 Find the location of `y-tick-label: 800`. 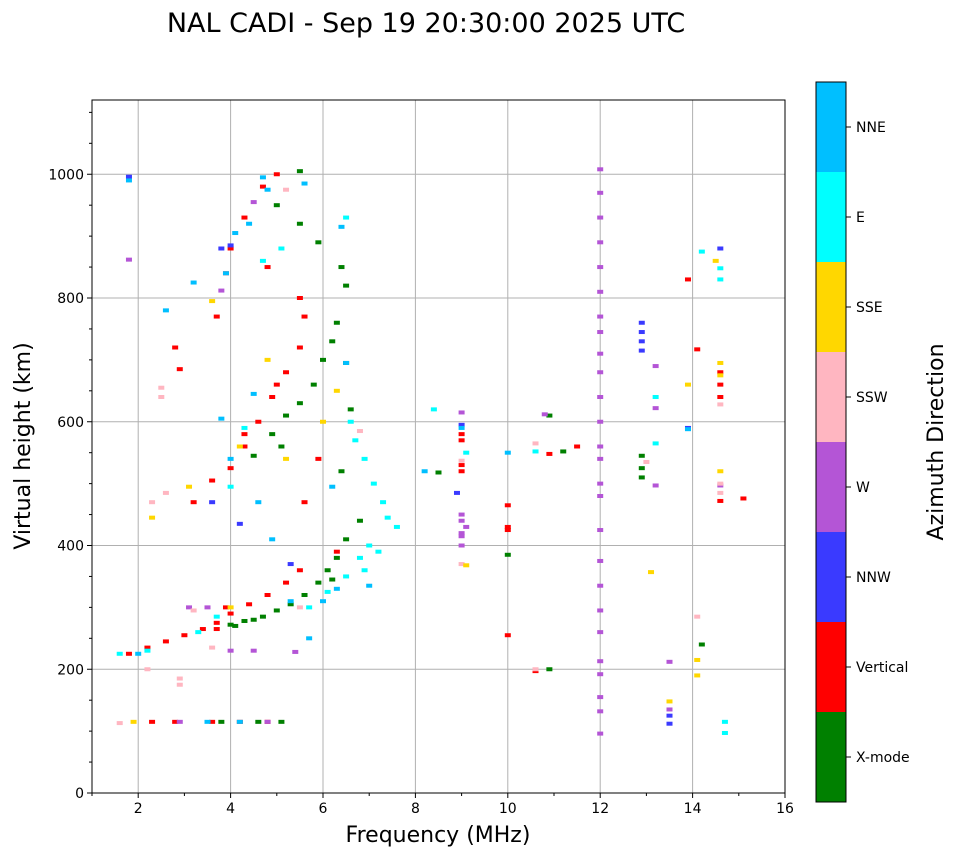

y-tick-label: 800 is located at coordinates (70, 299).